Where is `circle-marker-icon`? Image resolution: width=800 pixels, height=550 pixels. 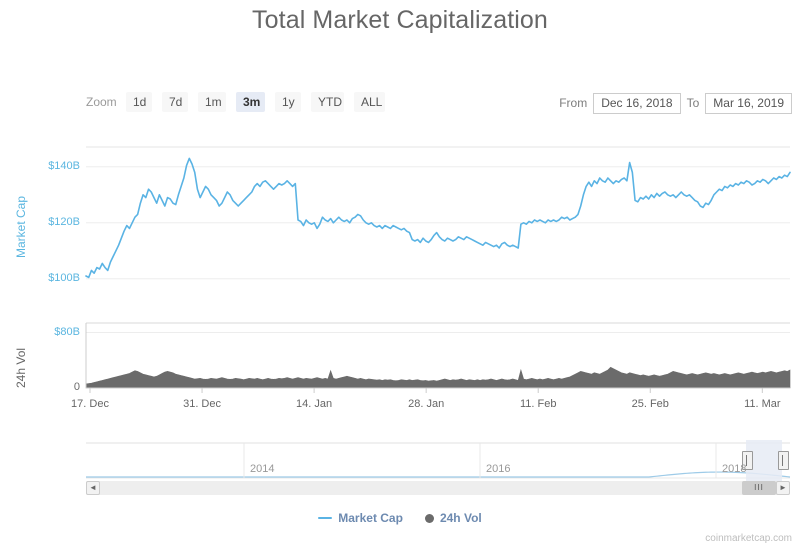 circle-marker-icon is located at coordinates (429, 518).